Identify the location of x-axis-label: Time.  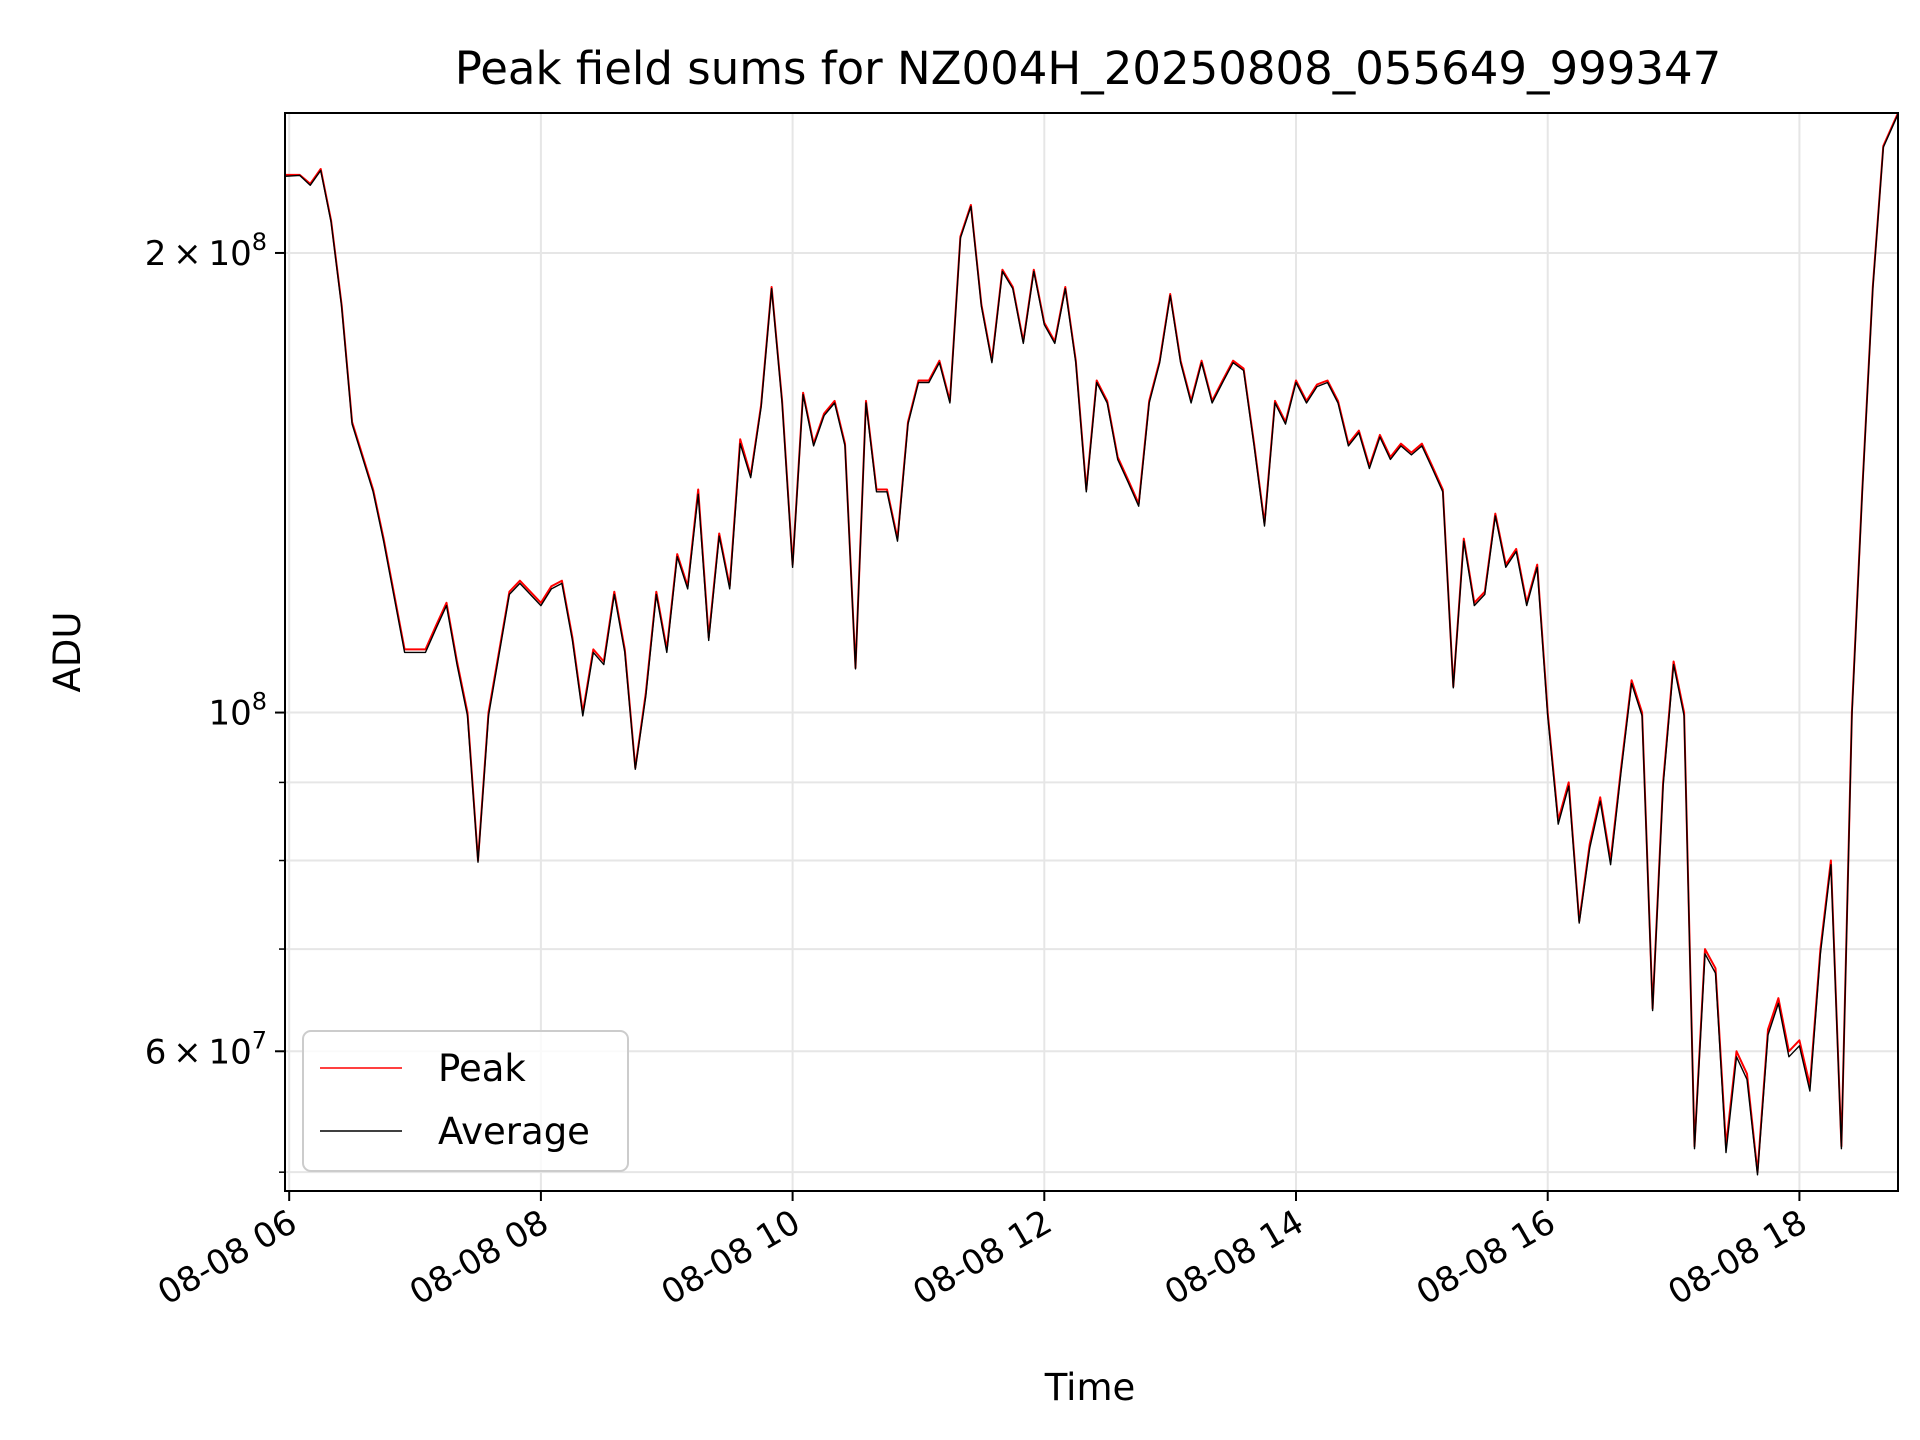
(1090, 1387).